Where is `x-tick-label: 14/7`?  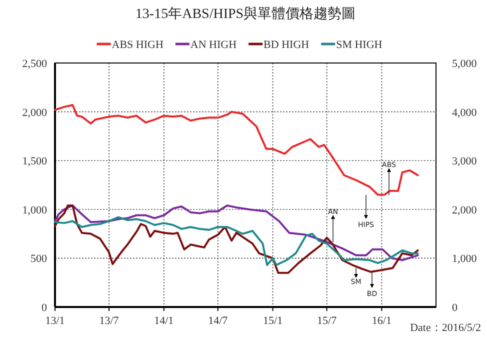 x-tick-label: 14/7 is located at coordinates (218, 321).